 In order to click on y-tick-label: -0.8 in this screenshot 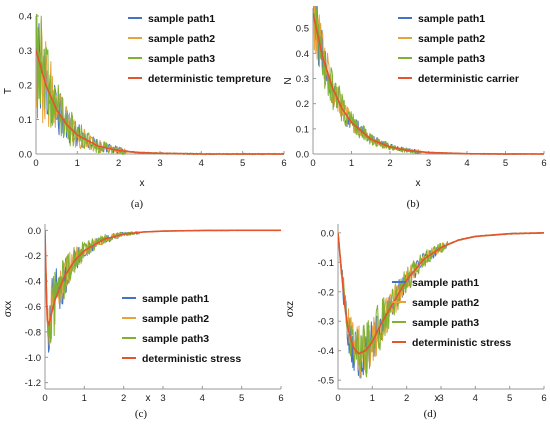, I will do `click(33, 332)`.